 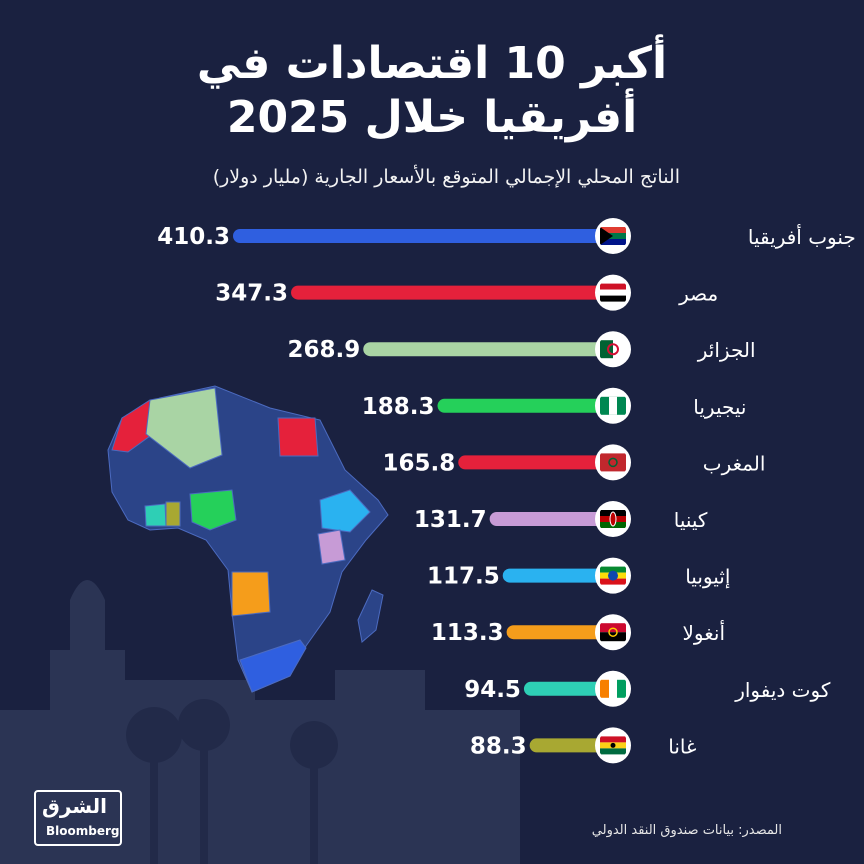 I want to click on value-label-3: 188.3, so click(x=398, y=407).